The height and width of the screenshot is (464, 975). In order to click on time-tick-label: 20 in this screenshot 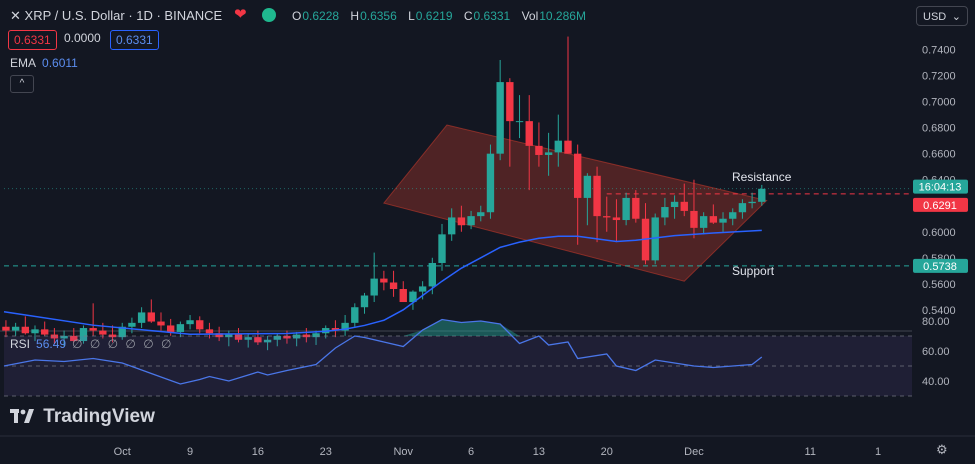, I will do `click(607, 452)`.